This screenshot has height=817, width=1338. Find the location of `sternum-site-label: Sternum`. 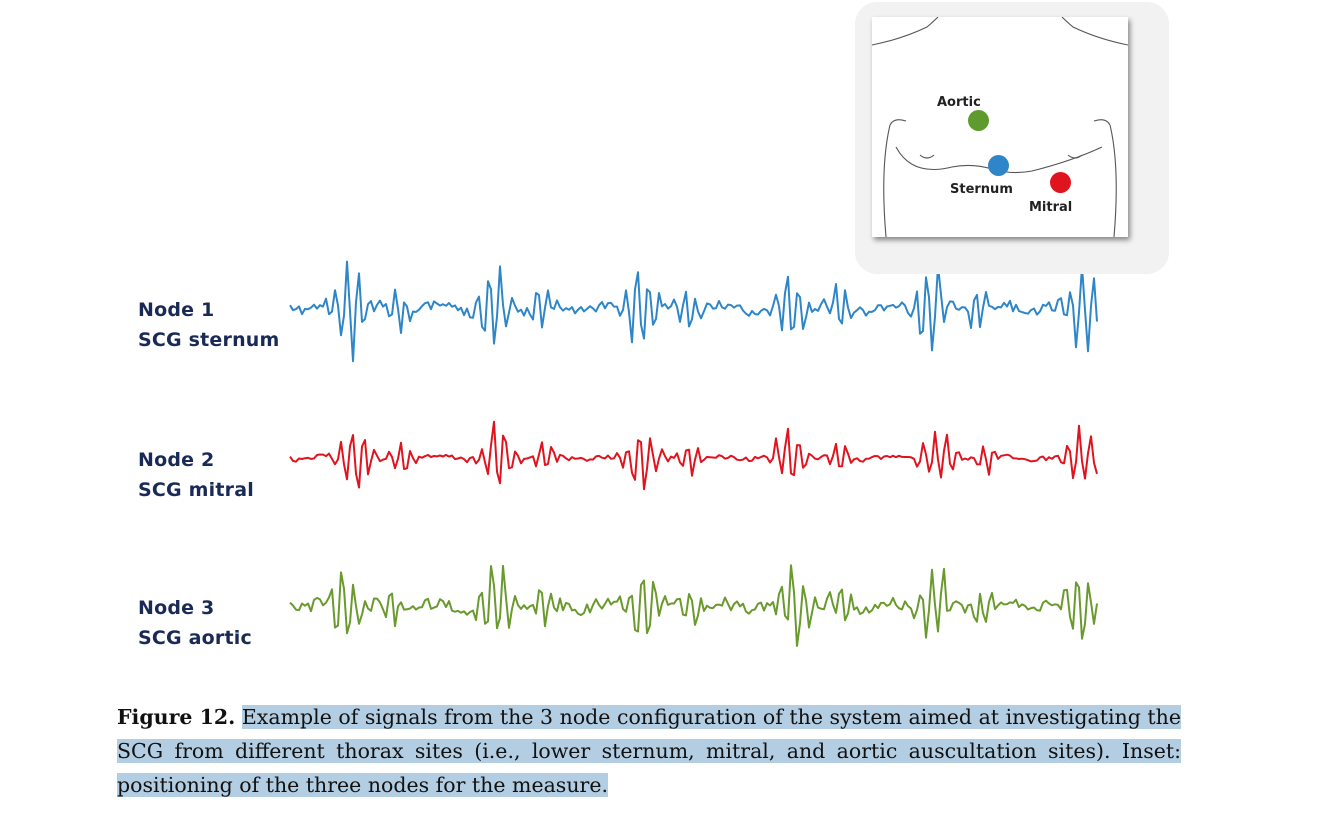

sternum-site-label: Sternum is located at coordinates (981, 189).